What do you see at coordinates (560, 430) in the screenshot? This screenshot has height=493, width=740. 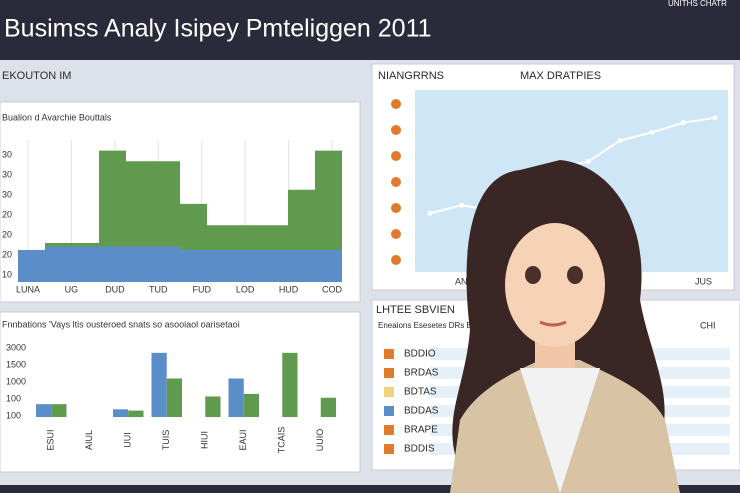 I see `shirt` at bounding box center [560, 430].